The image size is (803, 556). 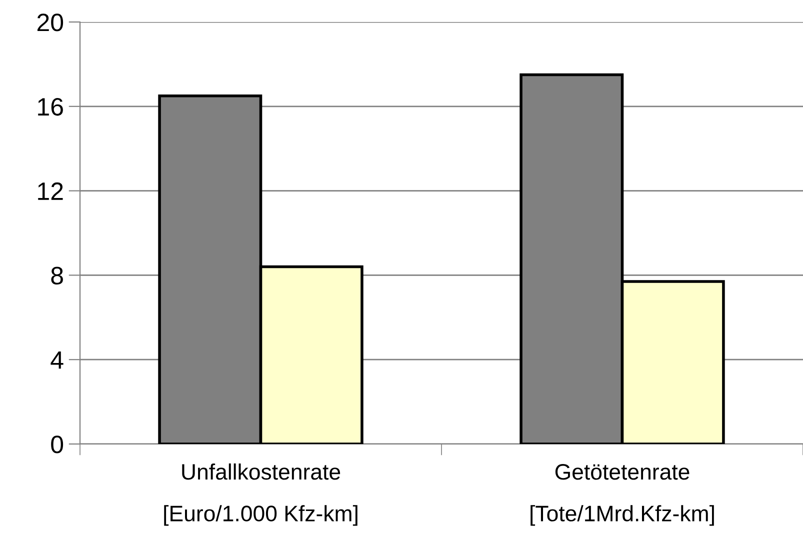 What do you see at coordinates (50, 107) in the screenshot?
I see `y-tick-label: 16` at bounding box center [50, 107].